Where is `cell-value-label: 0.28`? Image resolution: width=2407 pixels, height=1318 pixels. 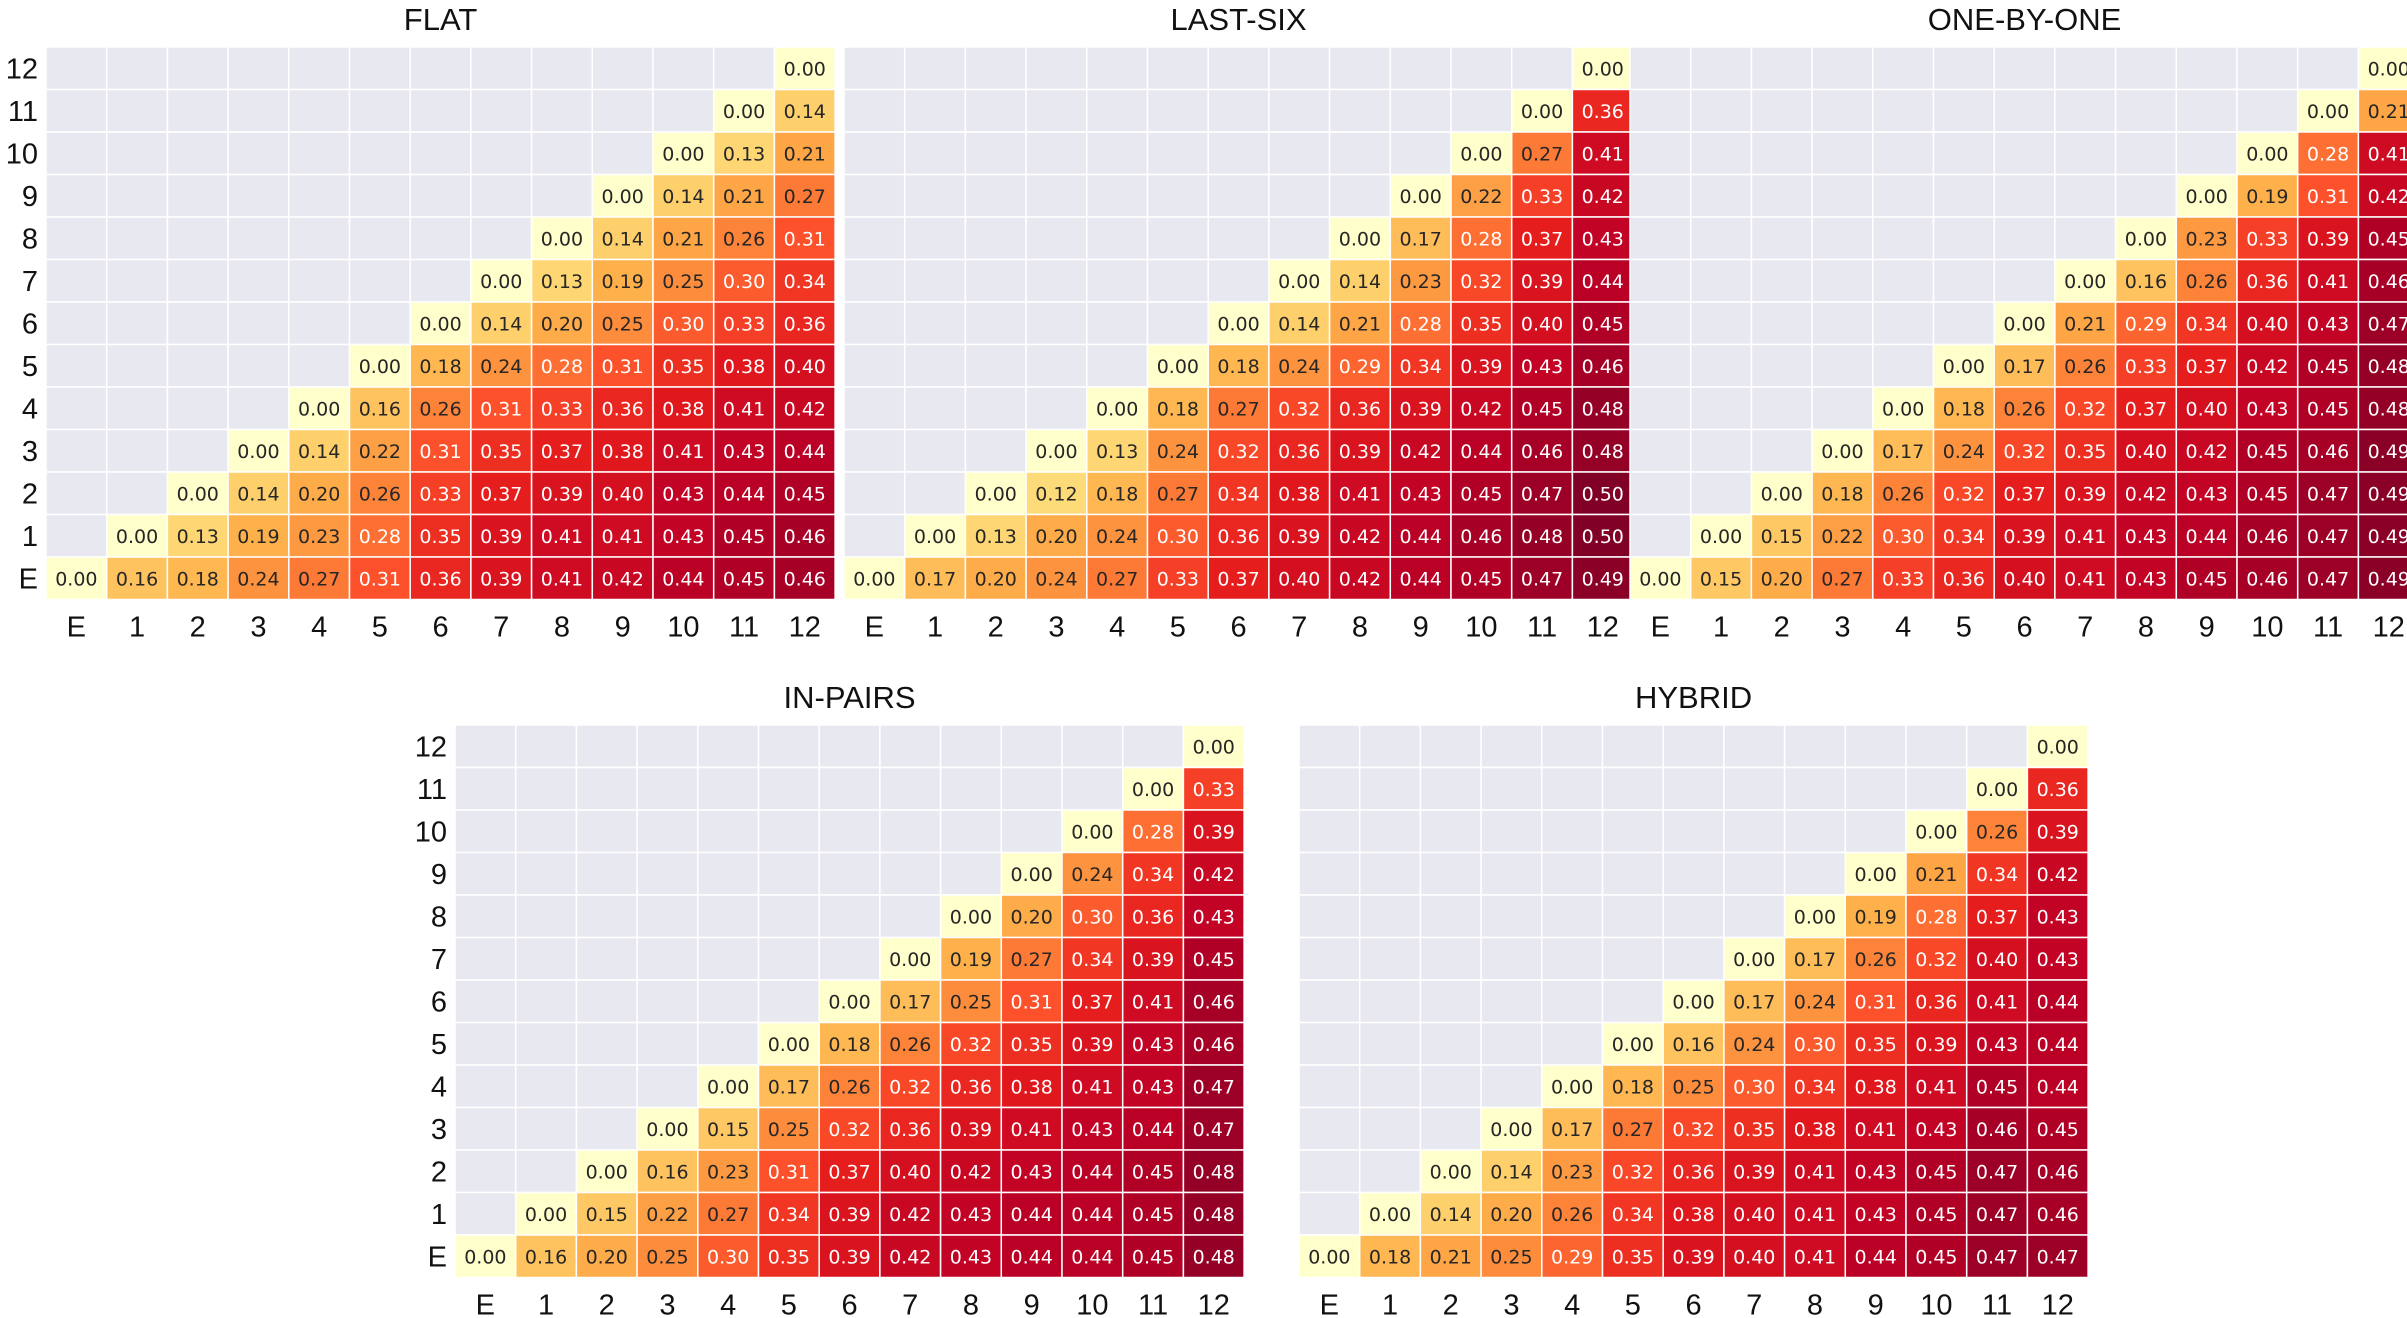
cell-value-label: 0.28 is located at coordinates (1481, 239).